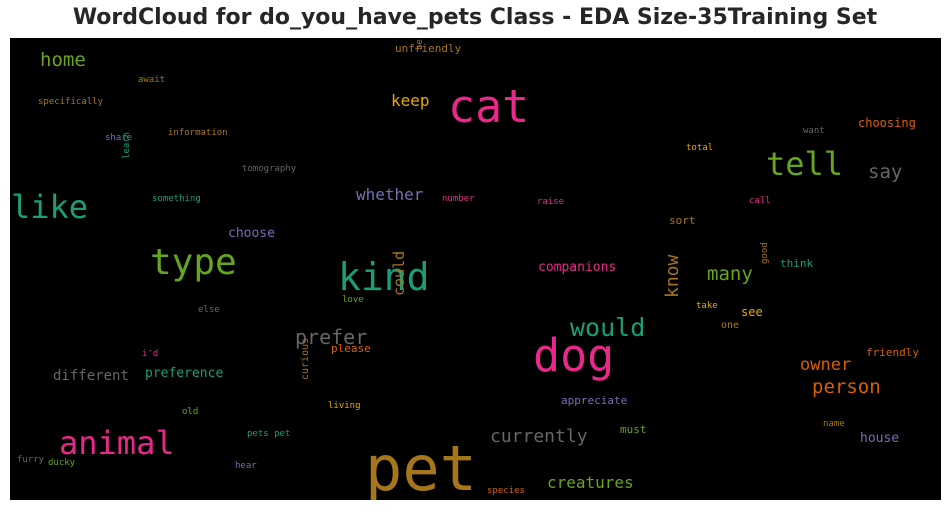 The width and height of the screenshot is (950, 511). Describe the element at coordinates (390, 194) in the screenshot. I see `word-whether: whether` at that location.